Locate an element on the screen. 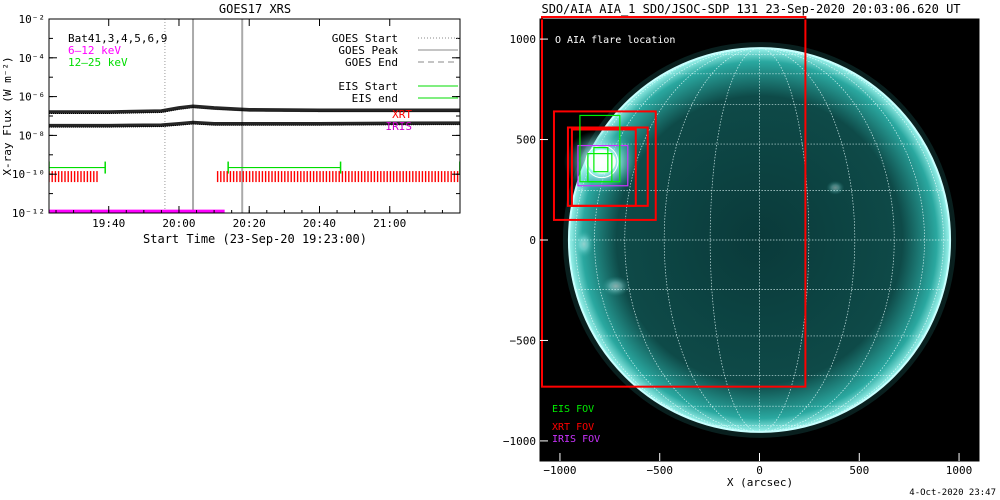 This screenshot has width=1000, height=500. goes-right-legend-entry: IRIS is located at coordinates (399, 126).